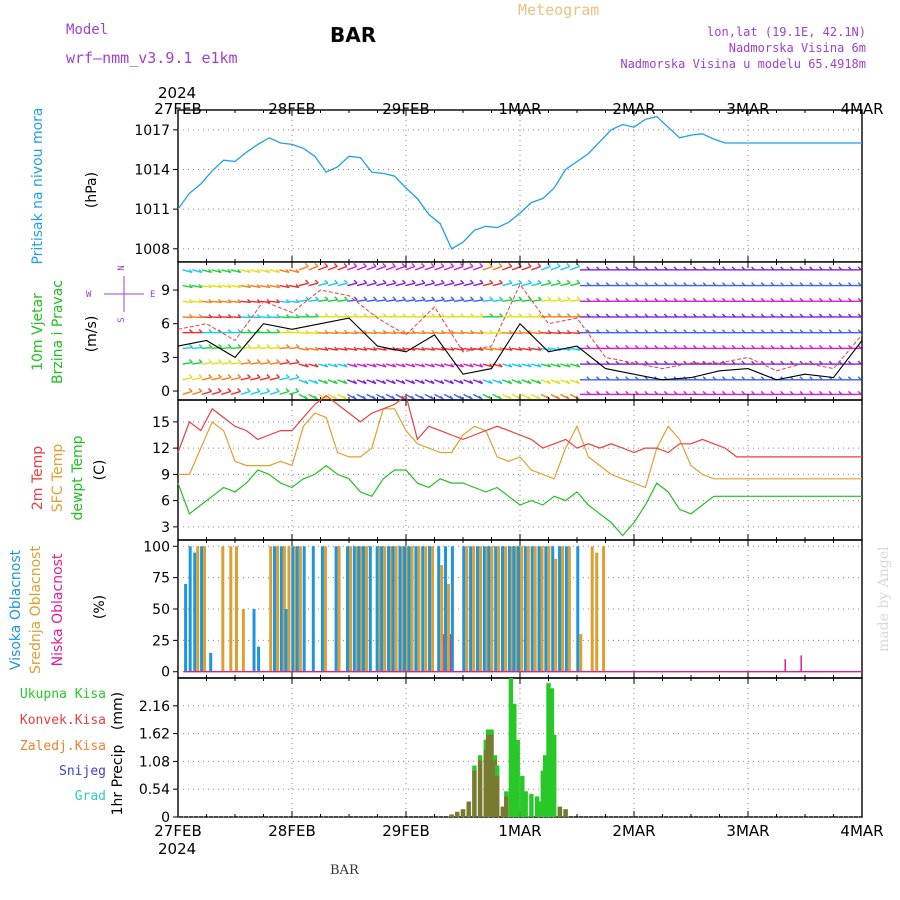  I want to click on bottom-time-axis: 27FEB 28FEB 29FEB 1MAR 2MAR 3MAR 4MAR, so click(518, 831).